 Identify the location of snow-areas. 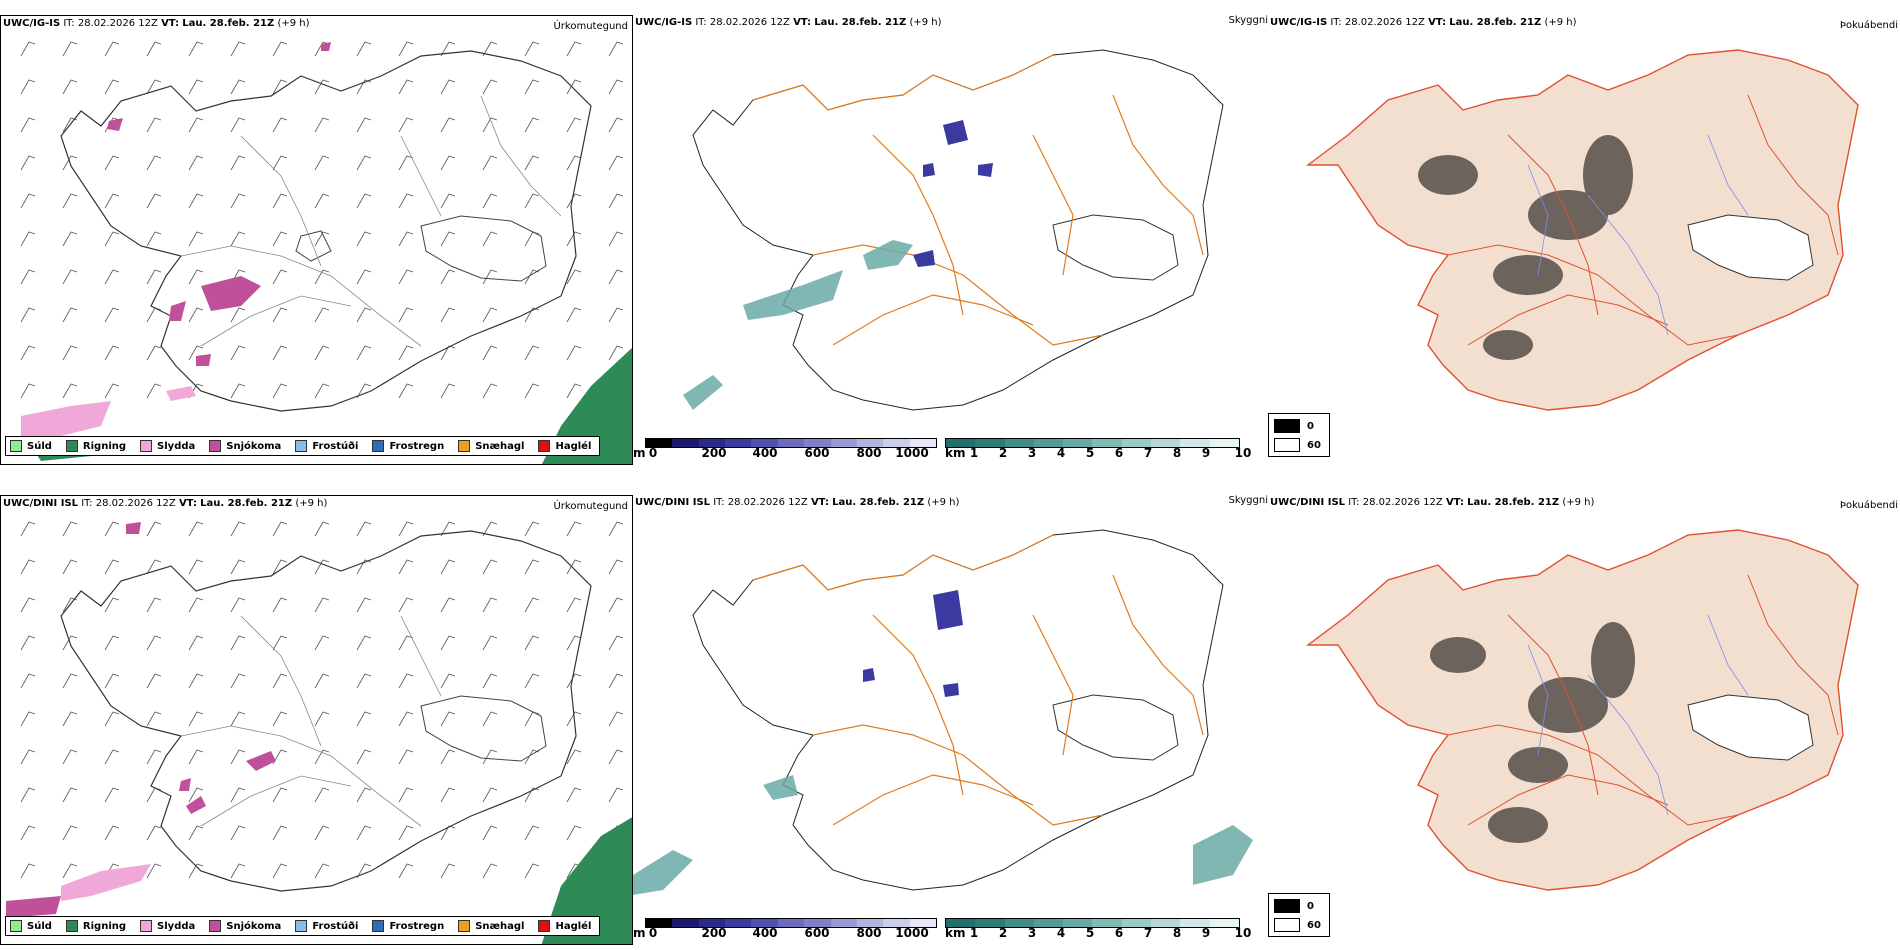
(141, 720).